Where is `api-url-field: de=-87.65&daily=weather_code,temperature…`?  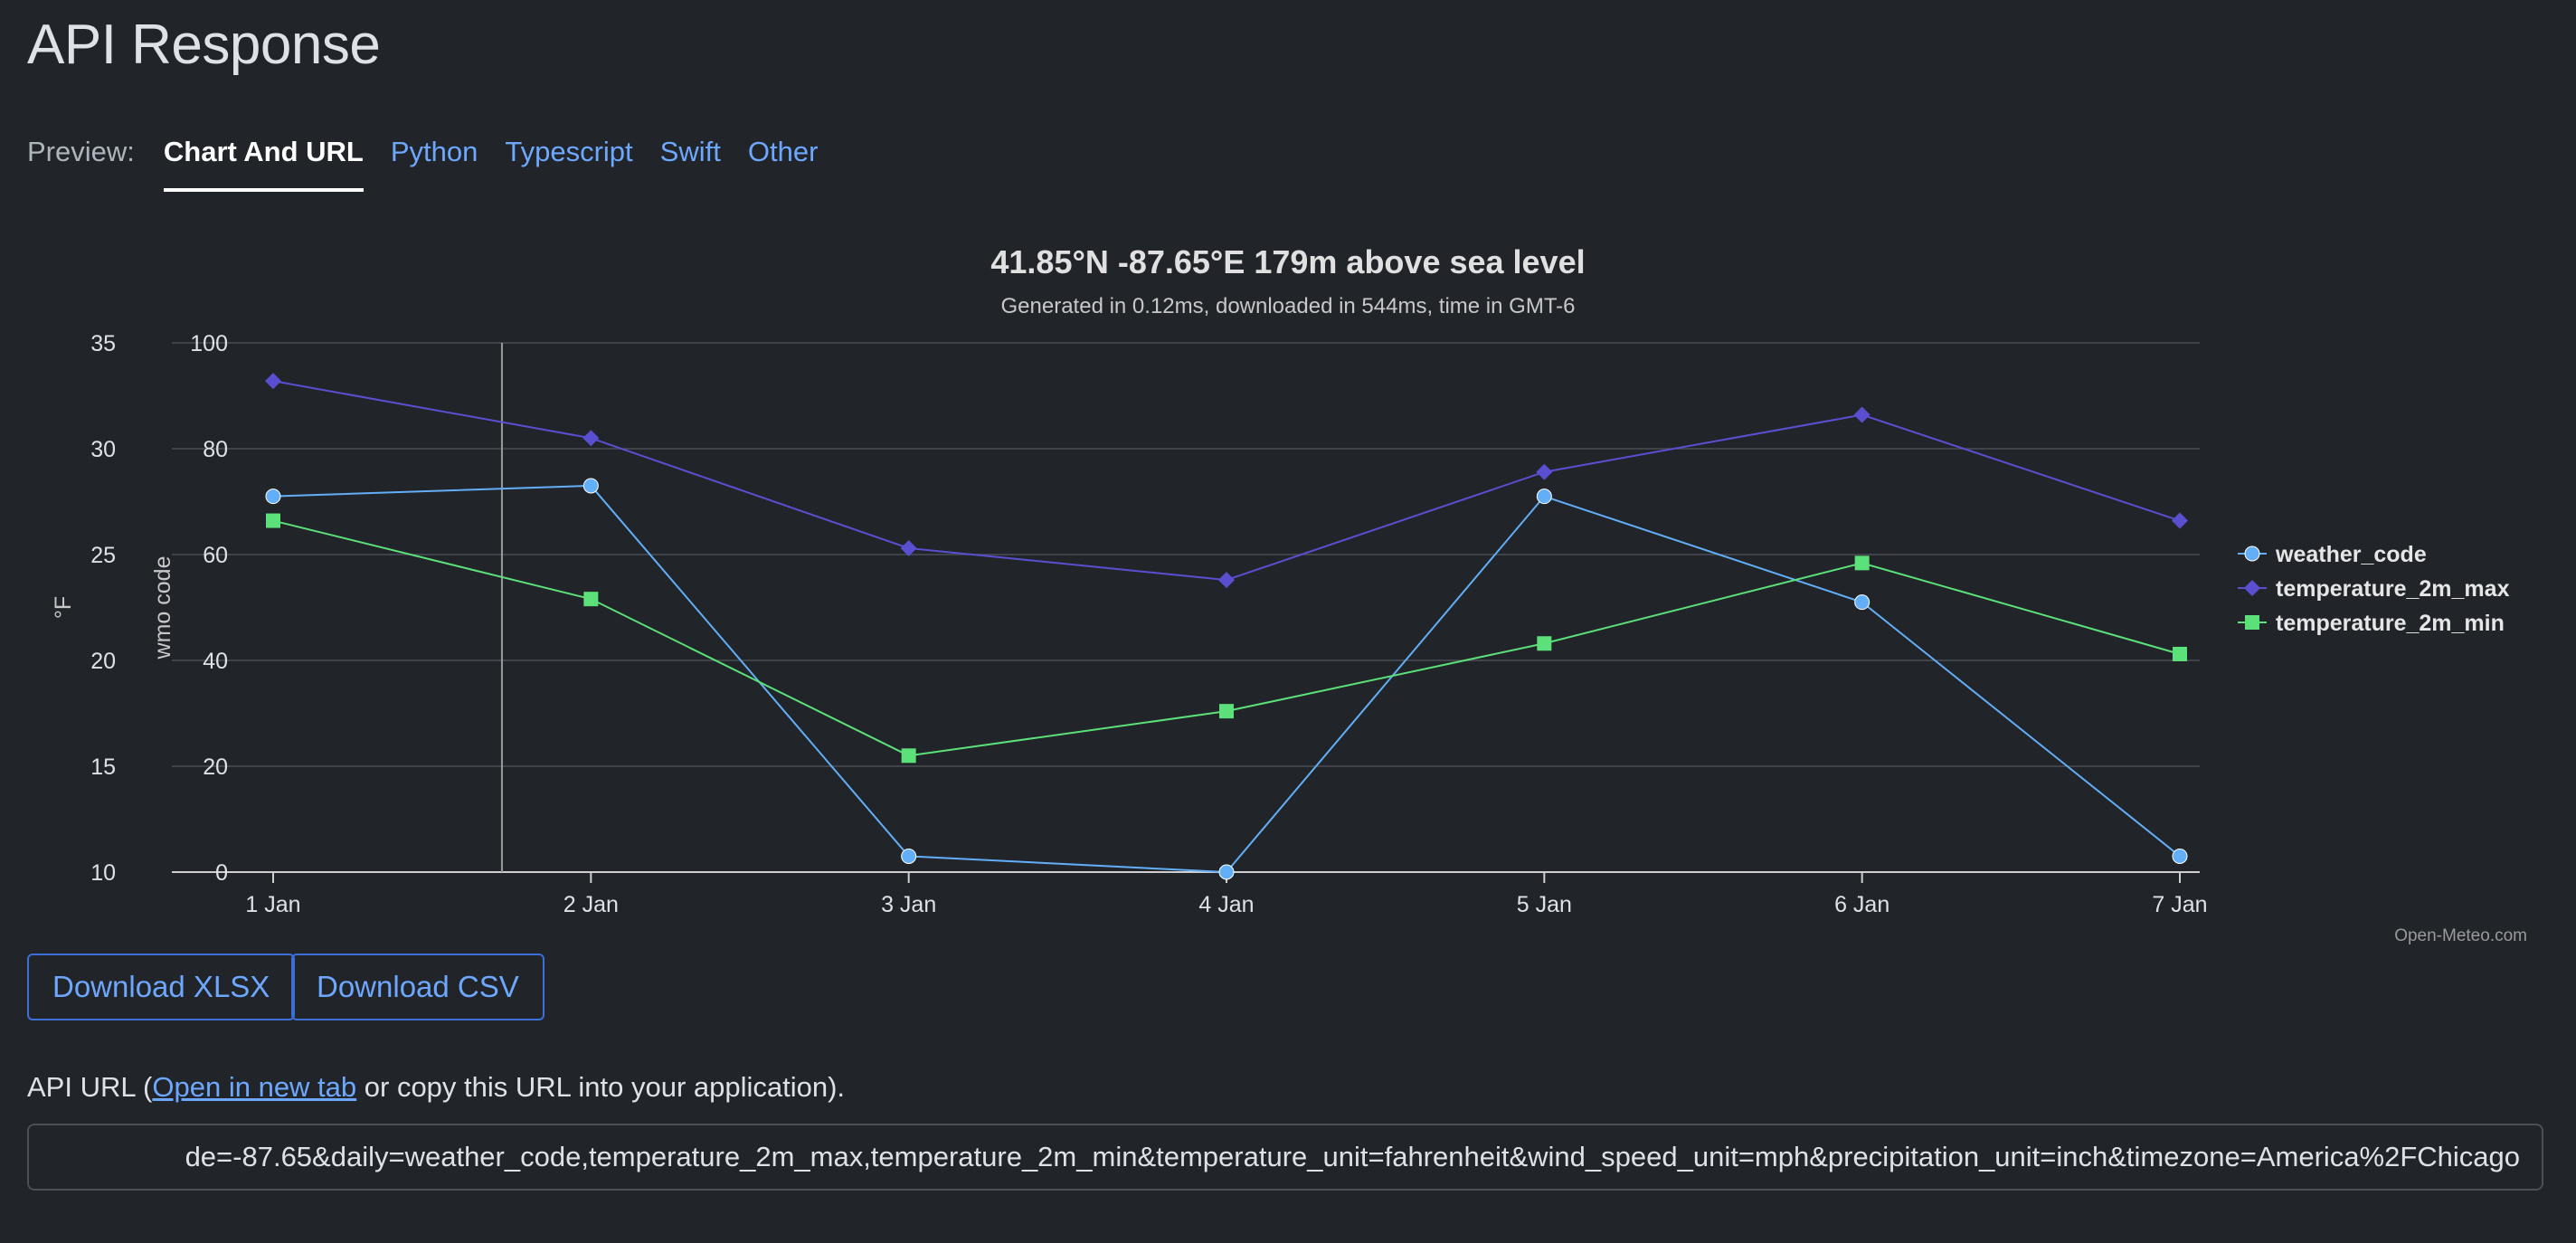
api-url-field: de=-87.65&daily=weather_code,temperature… is located at coordinates (1285, 1157).